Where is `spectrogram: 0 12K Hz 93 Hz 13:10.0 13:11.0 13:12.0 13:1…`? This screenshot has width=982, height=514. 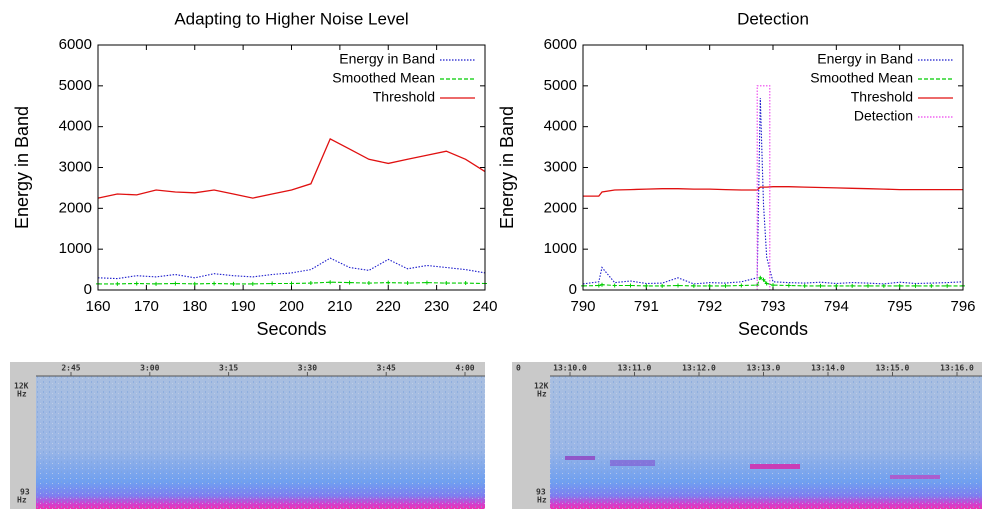
spectrogram: 0 12K Hz 93 Hz 13:10.0 13:11.0 13:12.0 13:1… is located at coordinates (747, 435).